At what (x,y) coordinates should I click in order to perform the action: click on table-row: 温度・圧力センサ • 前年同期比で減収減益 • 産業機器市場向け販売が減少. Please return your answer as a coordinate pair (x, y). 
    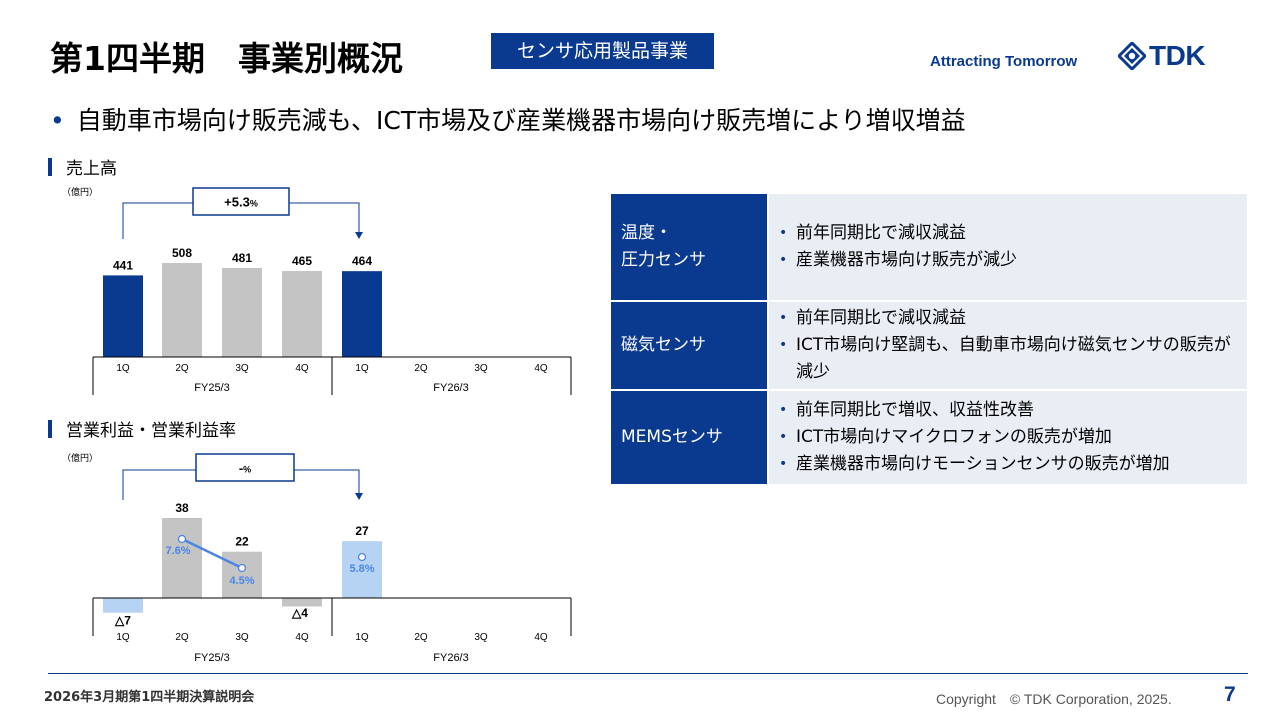
    Looking at the image, I should click on (929, 248).